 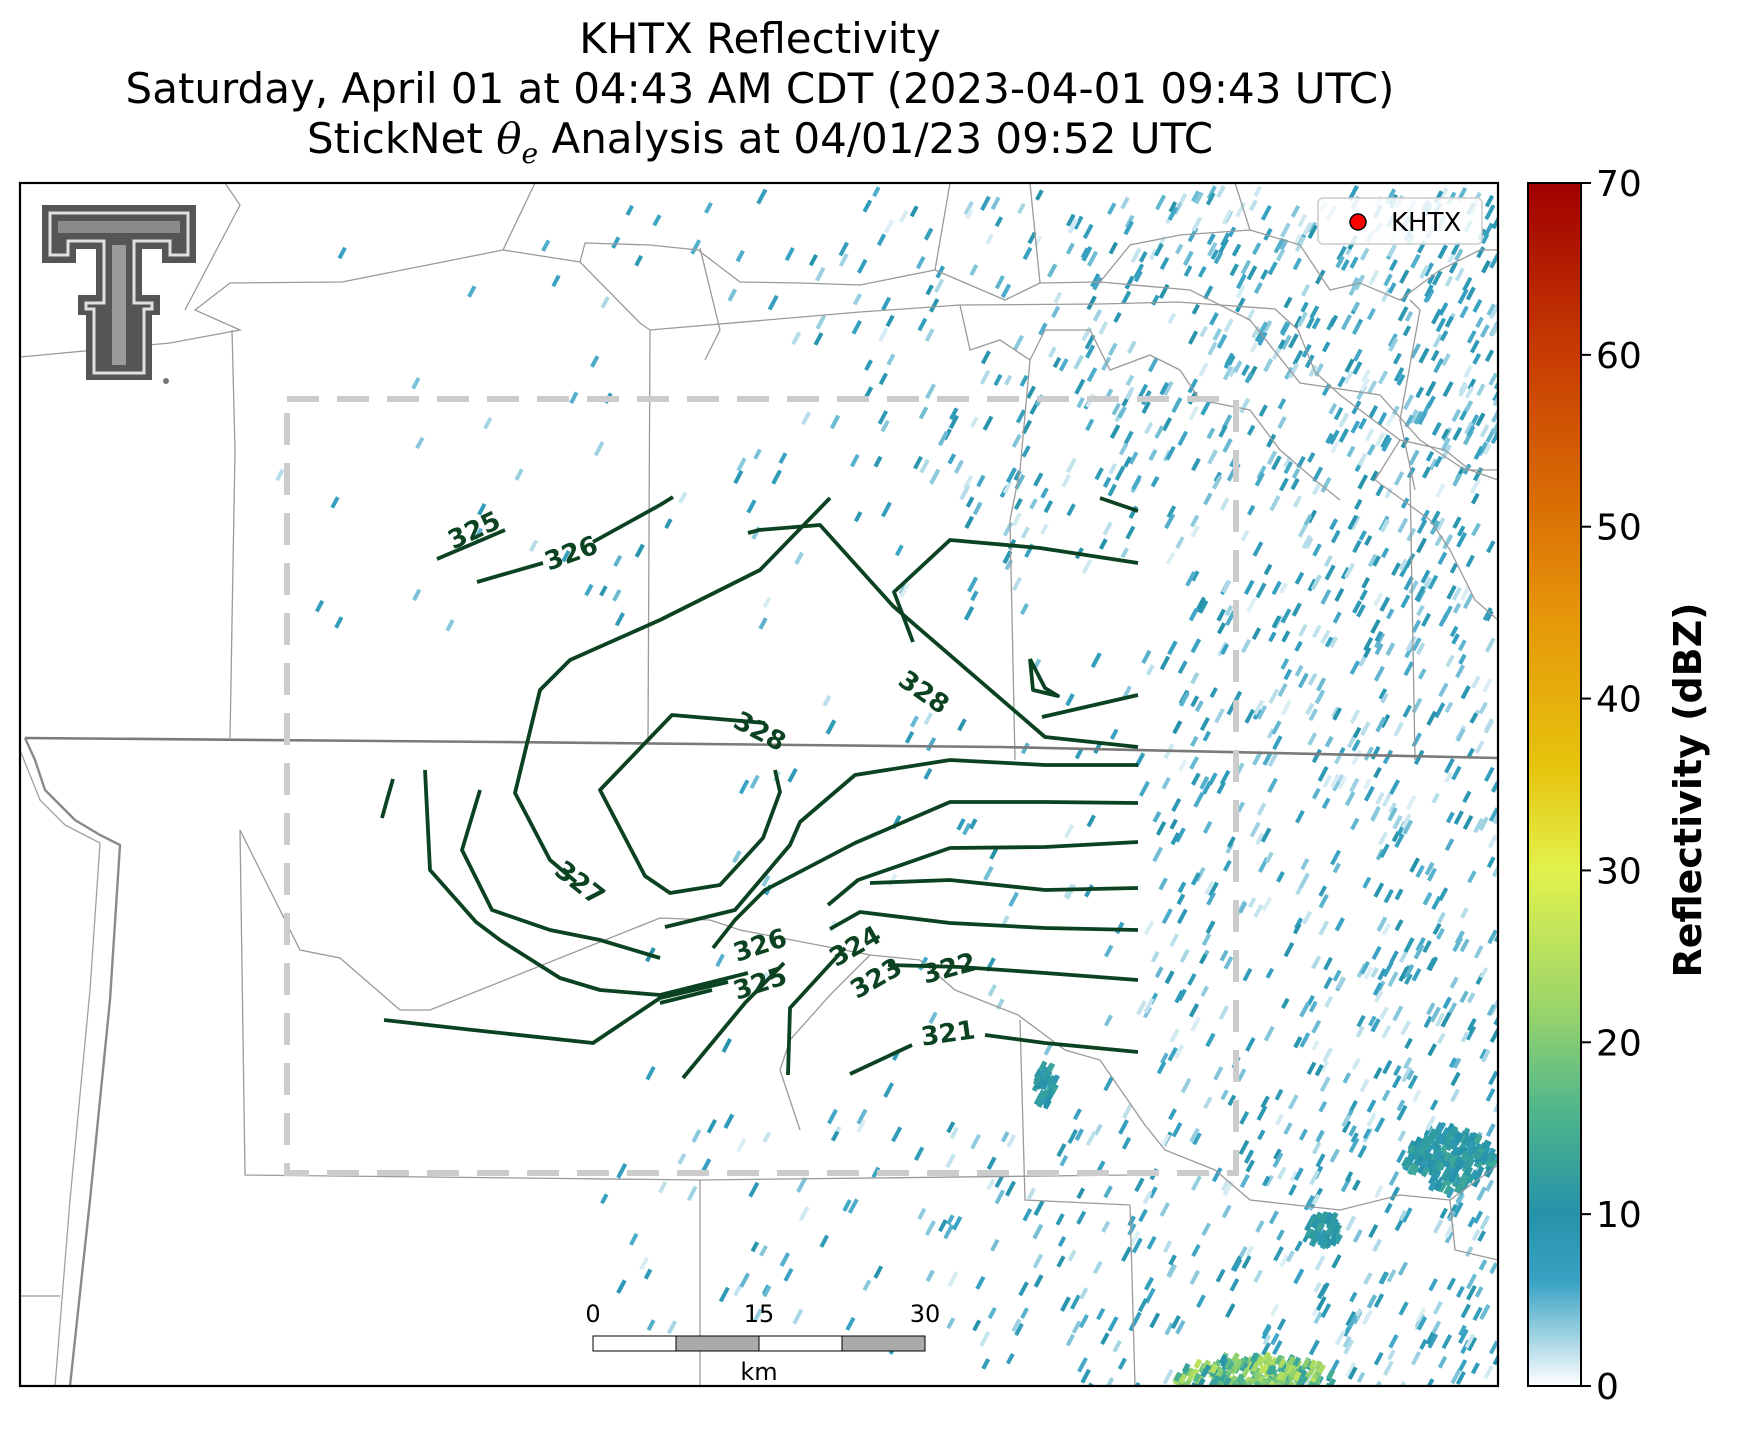 What do you see at coordinates (1426, 223) in the screenshot?
I see `legend-label: KHTX` at bounding box center [1426, 223].